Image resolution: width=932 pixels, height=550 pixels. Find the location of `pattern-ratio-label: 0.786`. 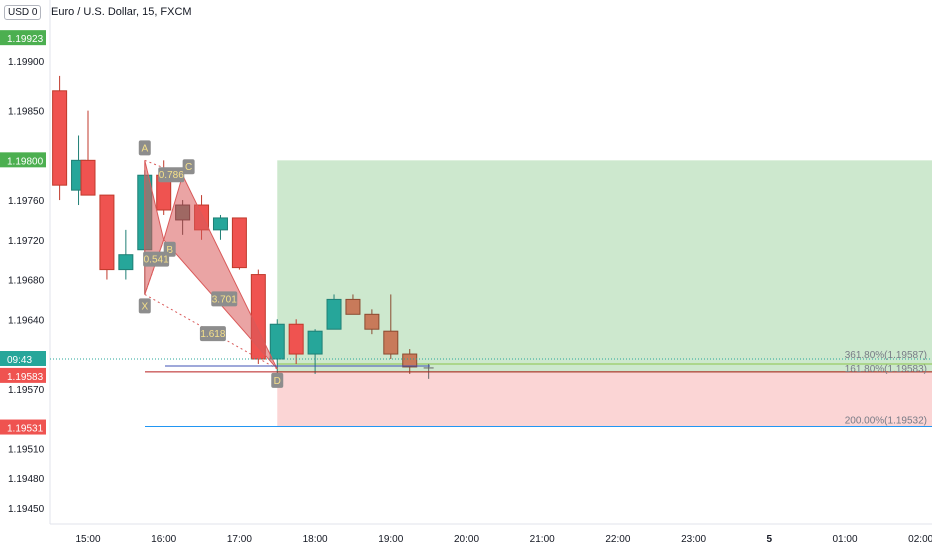

pattern-ratio-label: 0.786 is located at coordinates (171, 175).